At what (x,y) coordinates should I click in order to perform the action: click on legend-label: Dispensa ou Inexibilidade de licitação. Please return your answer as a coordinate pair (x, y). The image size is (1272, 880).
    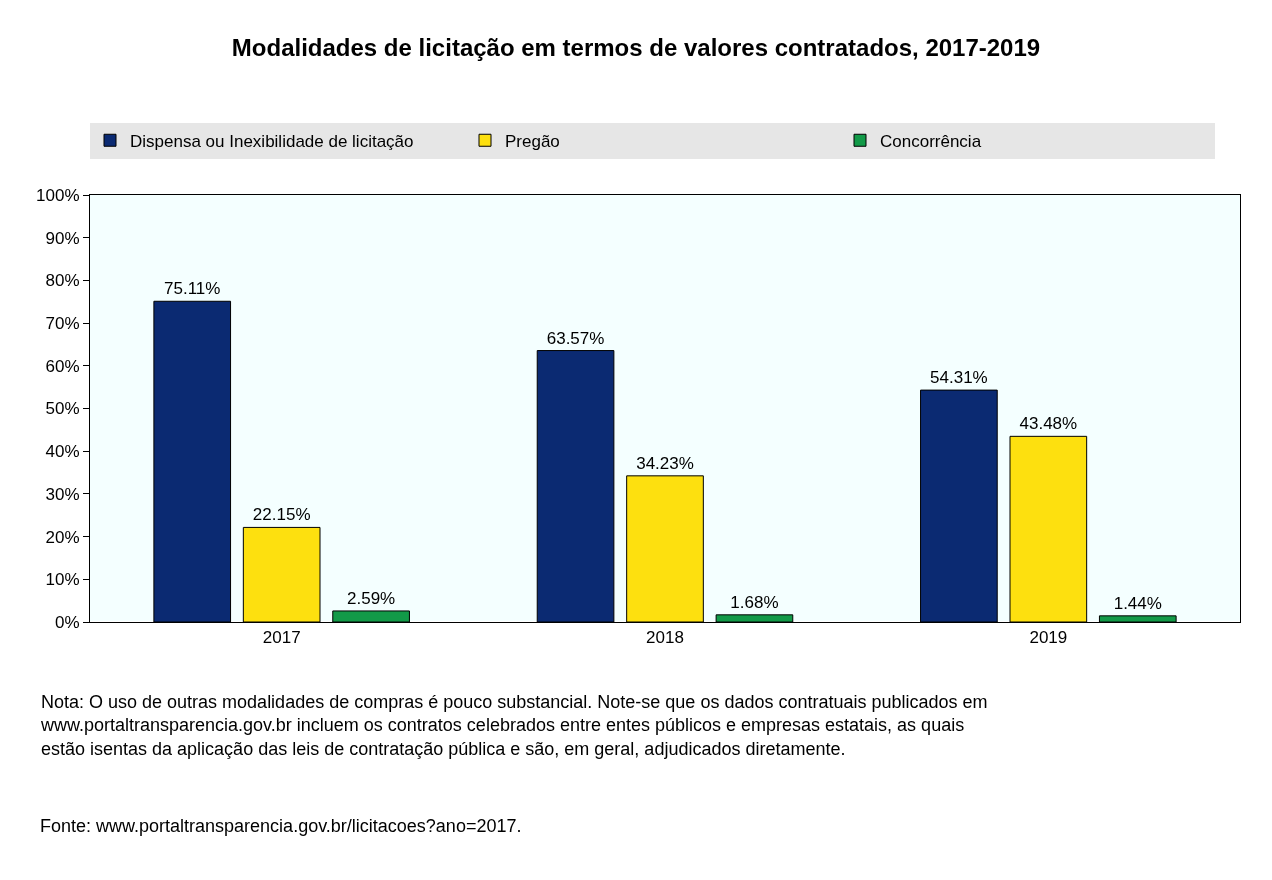
    Looking at the image, I should click on (272, 141).